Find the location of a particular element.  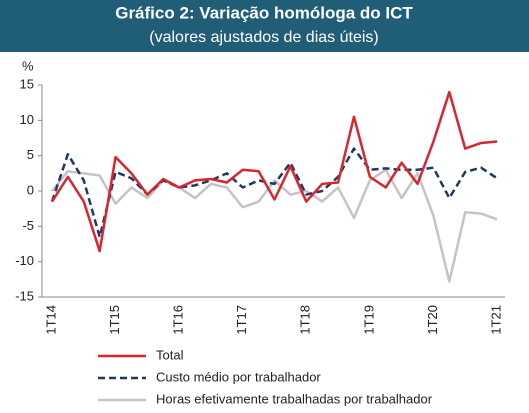

x-tick-label: 1T19 is located at coordinates (368, 320).